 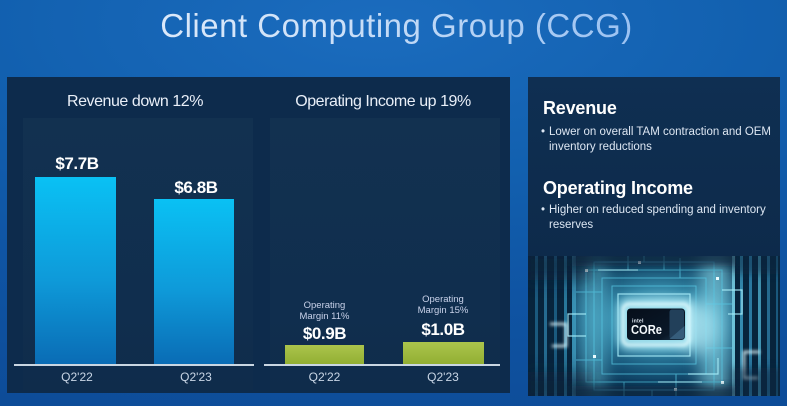 I want to click on svg-text: intel, so click(x=638, y=322).